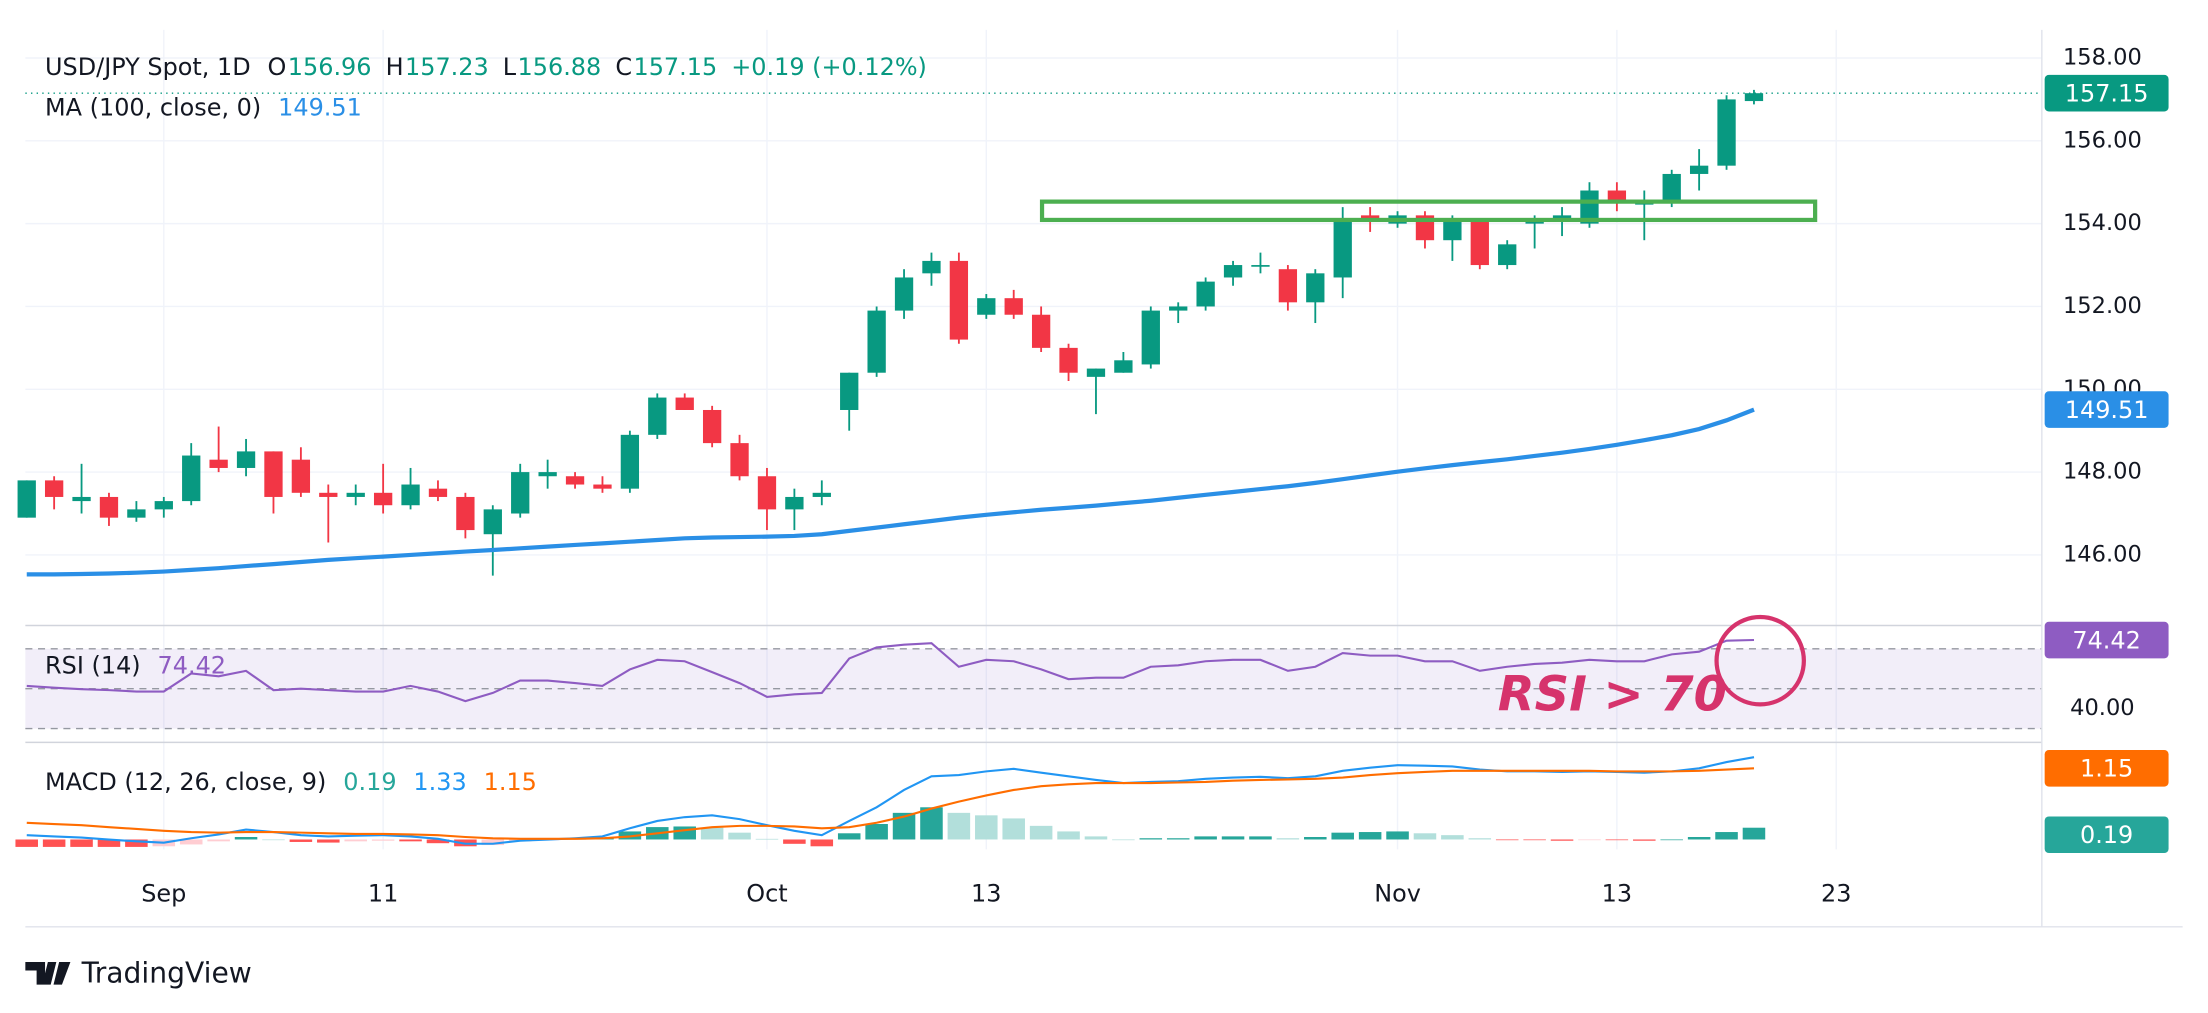 This screenshot has width=2208, height=1013. I want to click on change: +0.19 (+0.12%), so click(829, 67).